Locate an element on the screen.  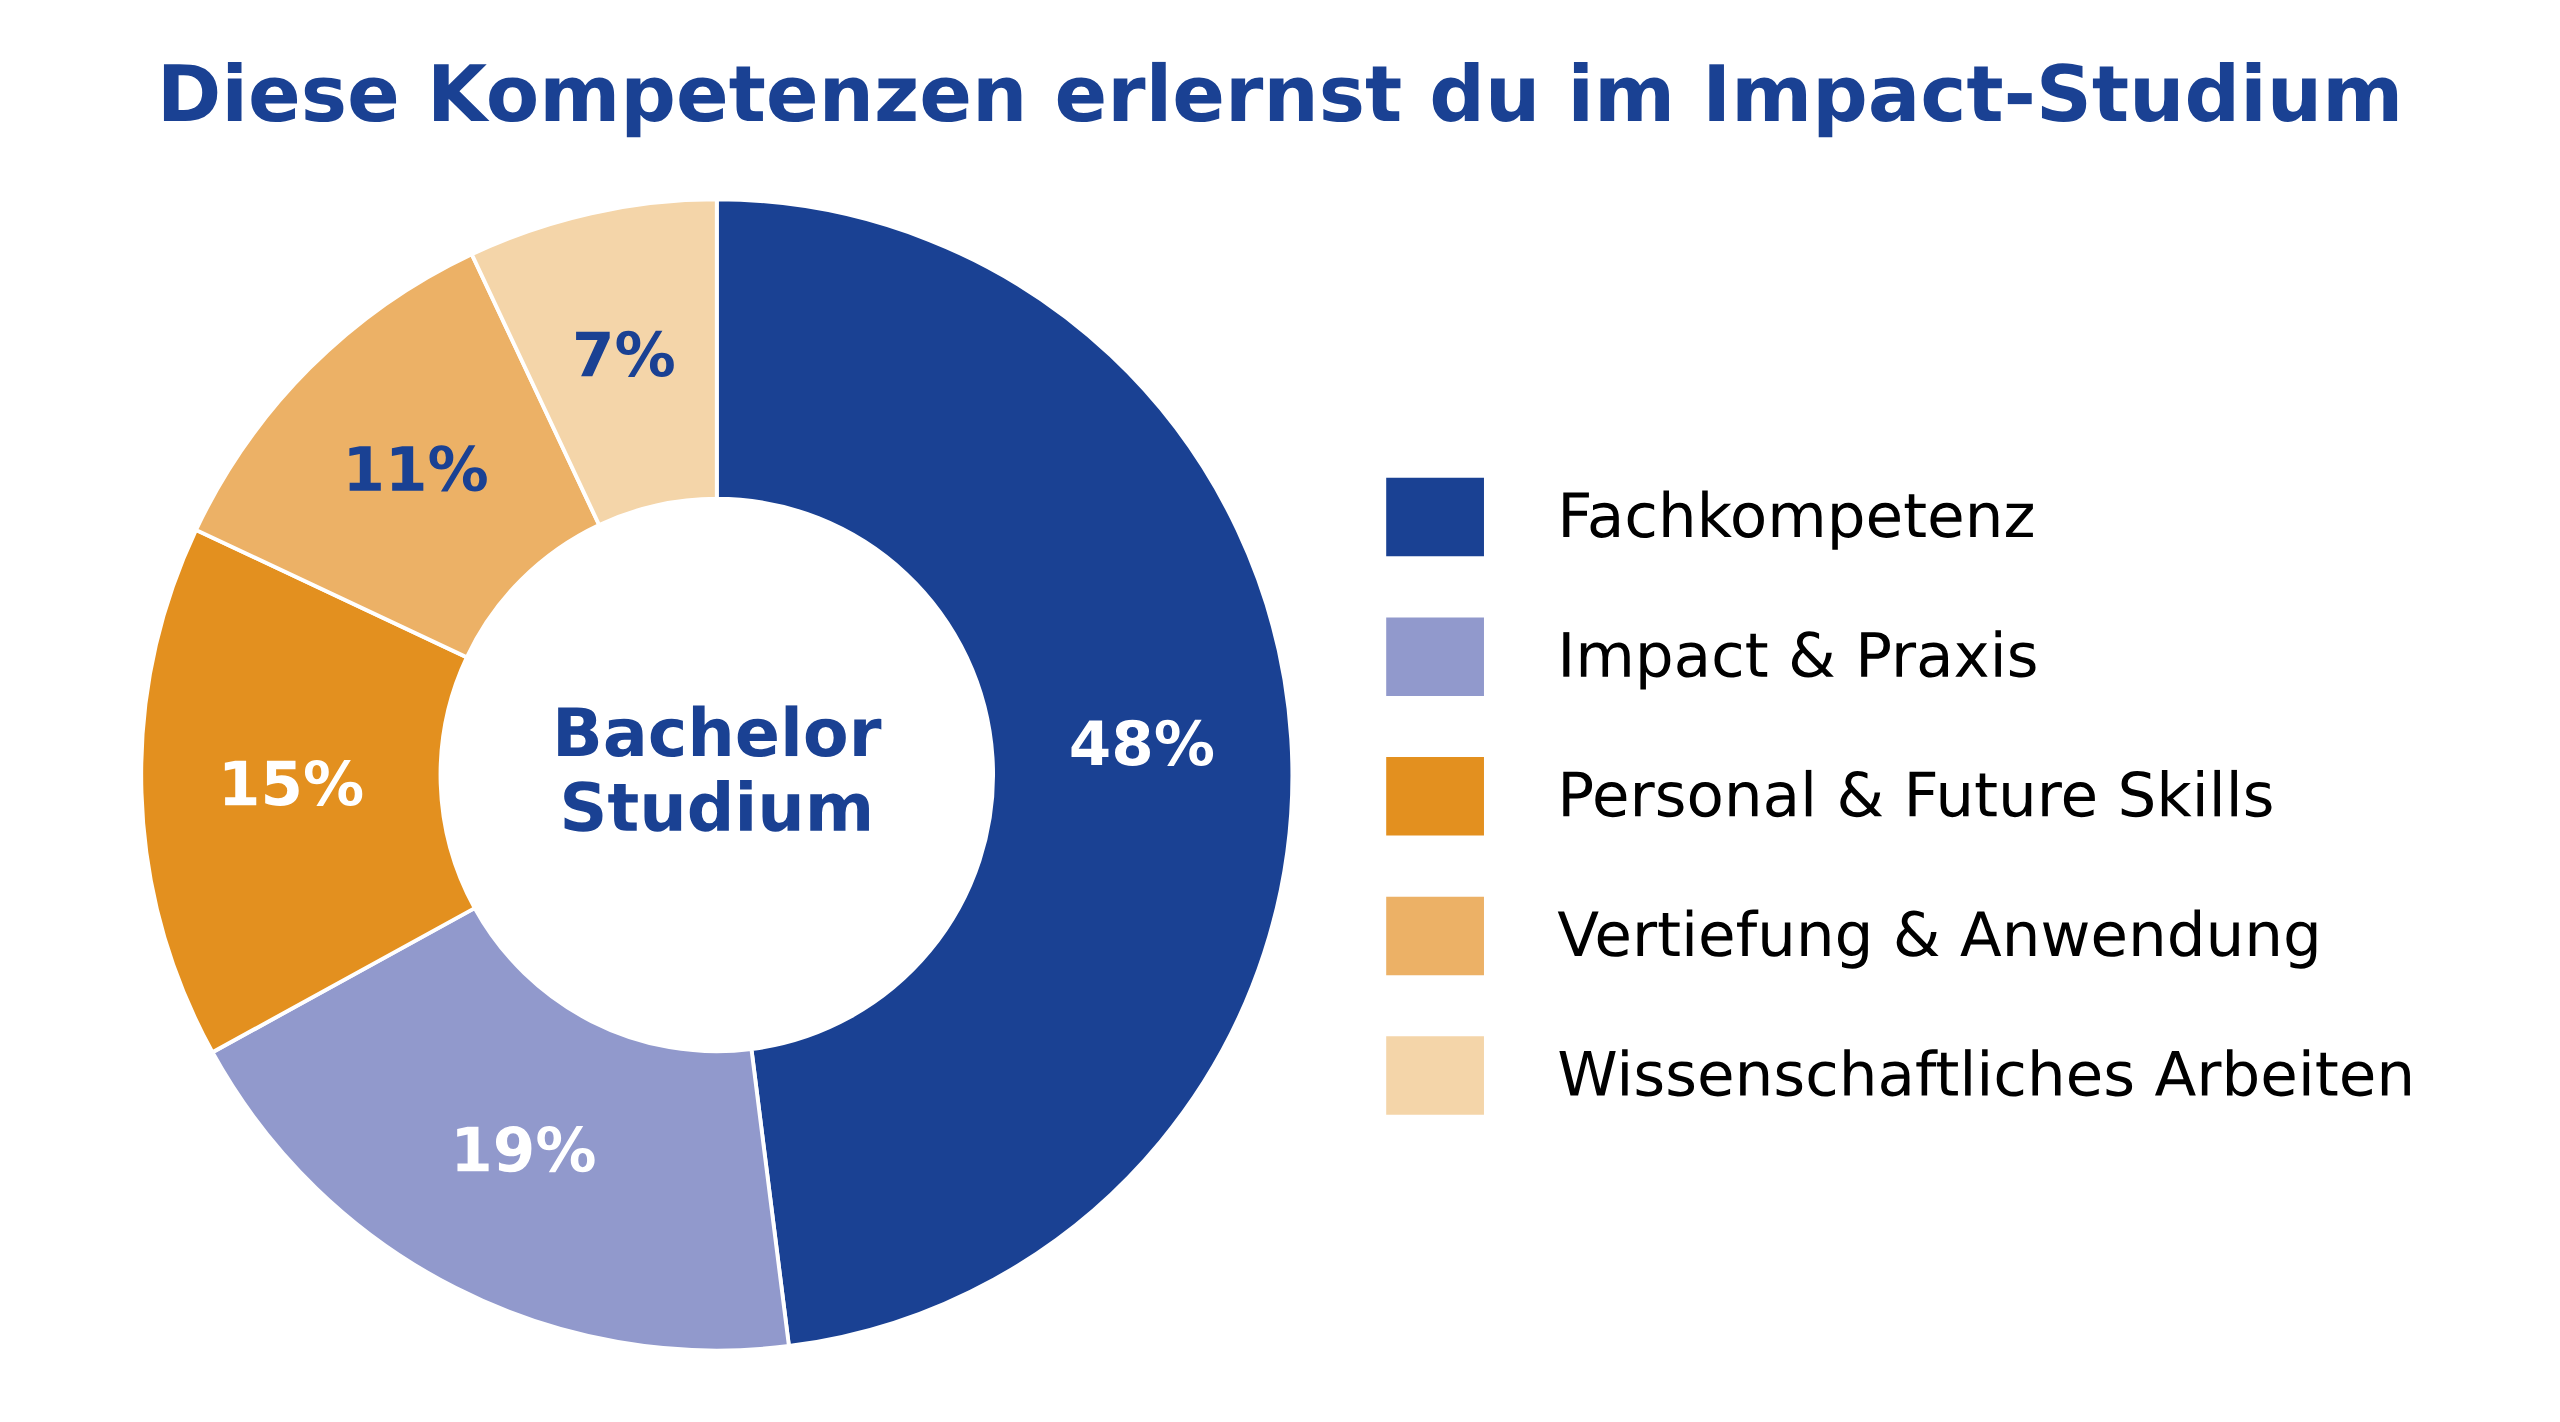
text: Bachelor Studium is located at coordinates (720, 768).